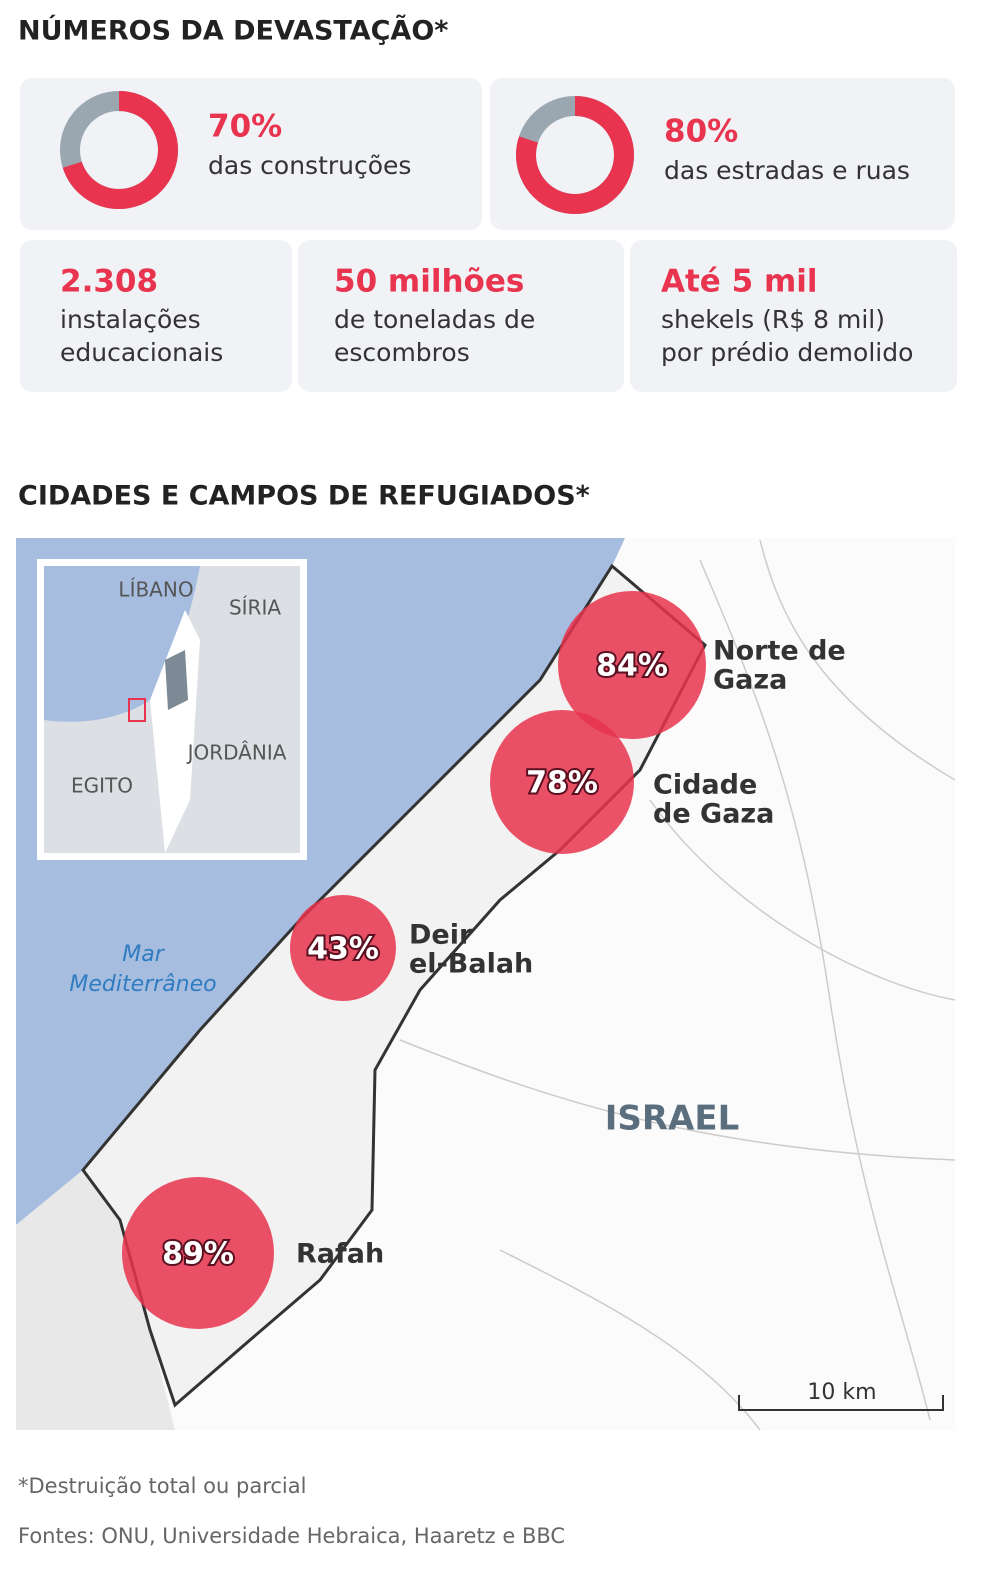  Describe the element at coordinates (779, 651) in the screenshot. I see `place-name: Norte de` at that location.